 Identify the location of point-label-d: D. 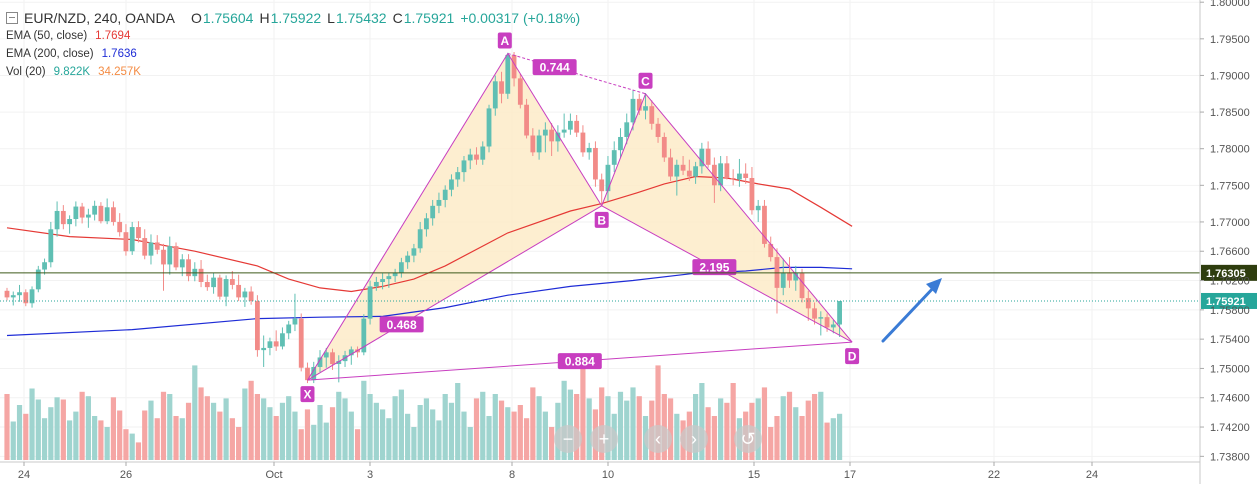
(852, 357).